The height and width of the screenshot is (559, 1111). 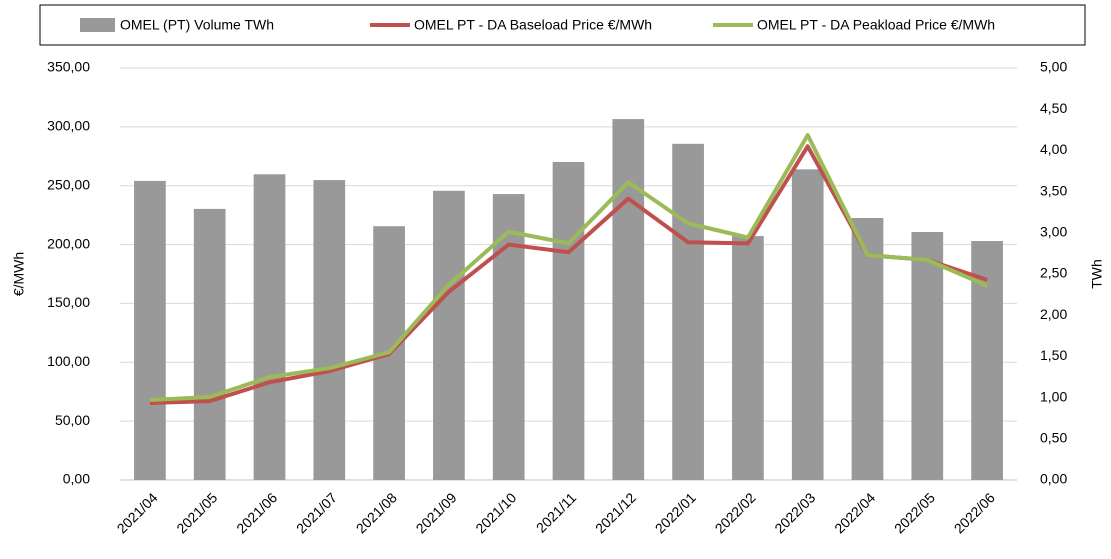 What do you see at coordinates (794, 512) in the screenshot?
I see `x-tick-label: 2022/03` at bounding box center [794, 512].